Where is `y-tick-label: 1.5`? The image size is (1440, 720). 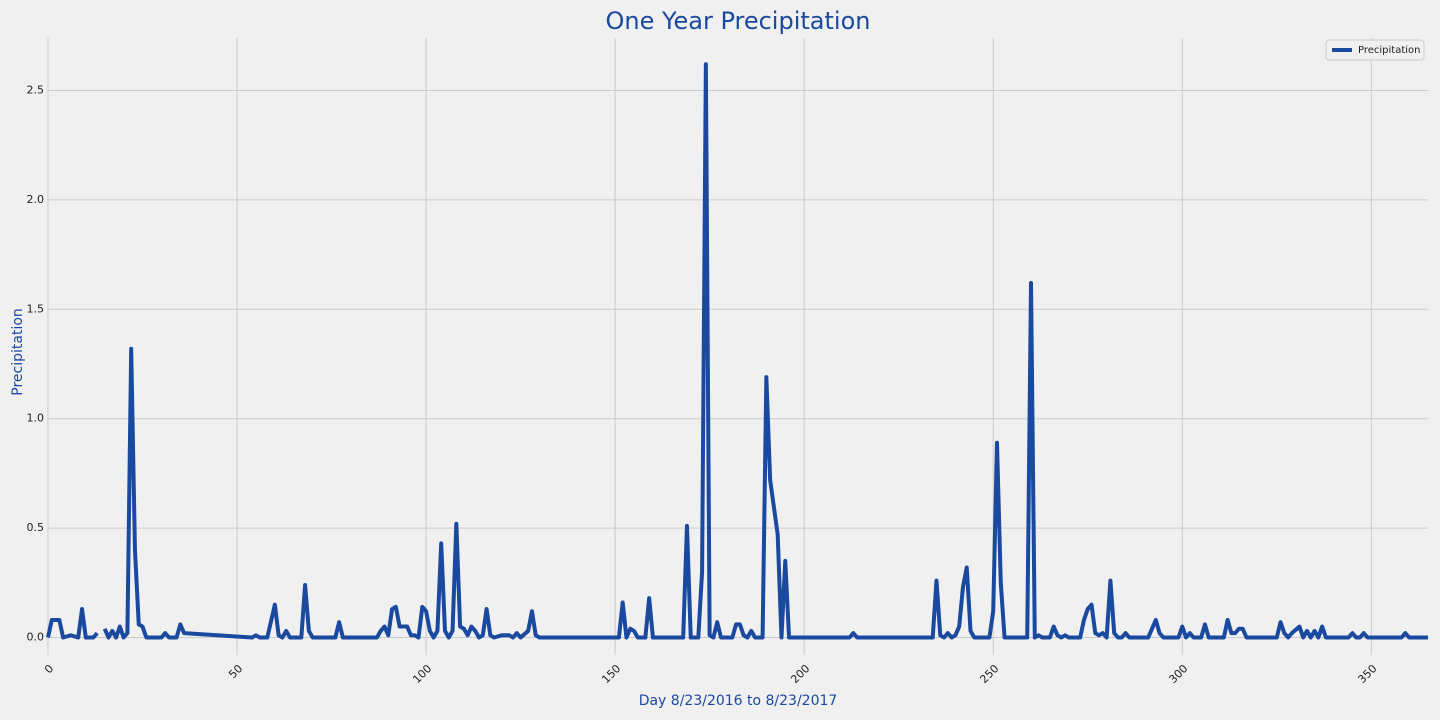
y-tick-label: 1.5 is located at coordinates (36, 308).